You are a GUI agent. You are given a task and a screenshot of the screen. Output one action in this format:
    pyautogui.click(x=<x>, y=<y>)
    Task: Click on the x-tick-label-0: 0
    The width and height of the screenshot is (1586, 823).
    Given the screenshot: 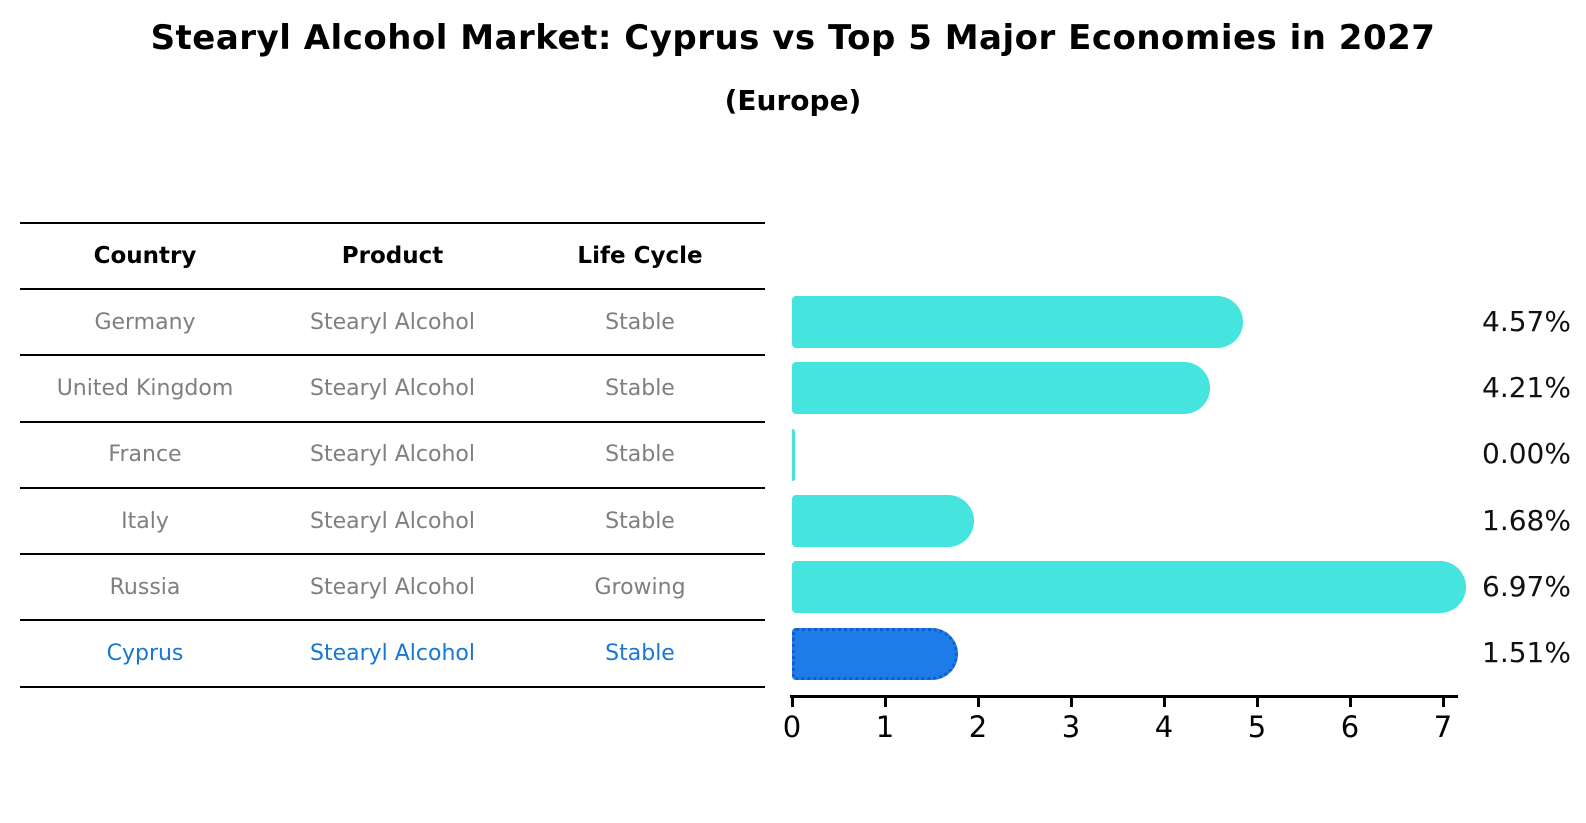 What is the action you would take?
    pyautogui.click(x=792, y=727)
    